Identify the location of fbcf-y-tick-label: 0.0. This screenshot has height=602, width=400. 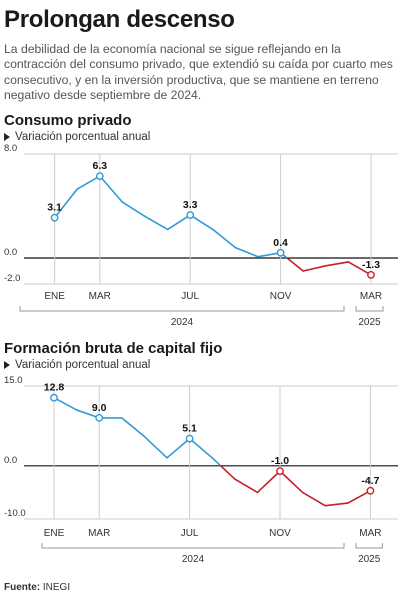
(10, 460).